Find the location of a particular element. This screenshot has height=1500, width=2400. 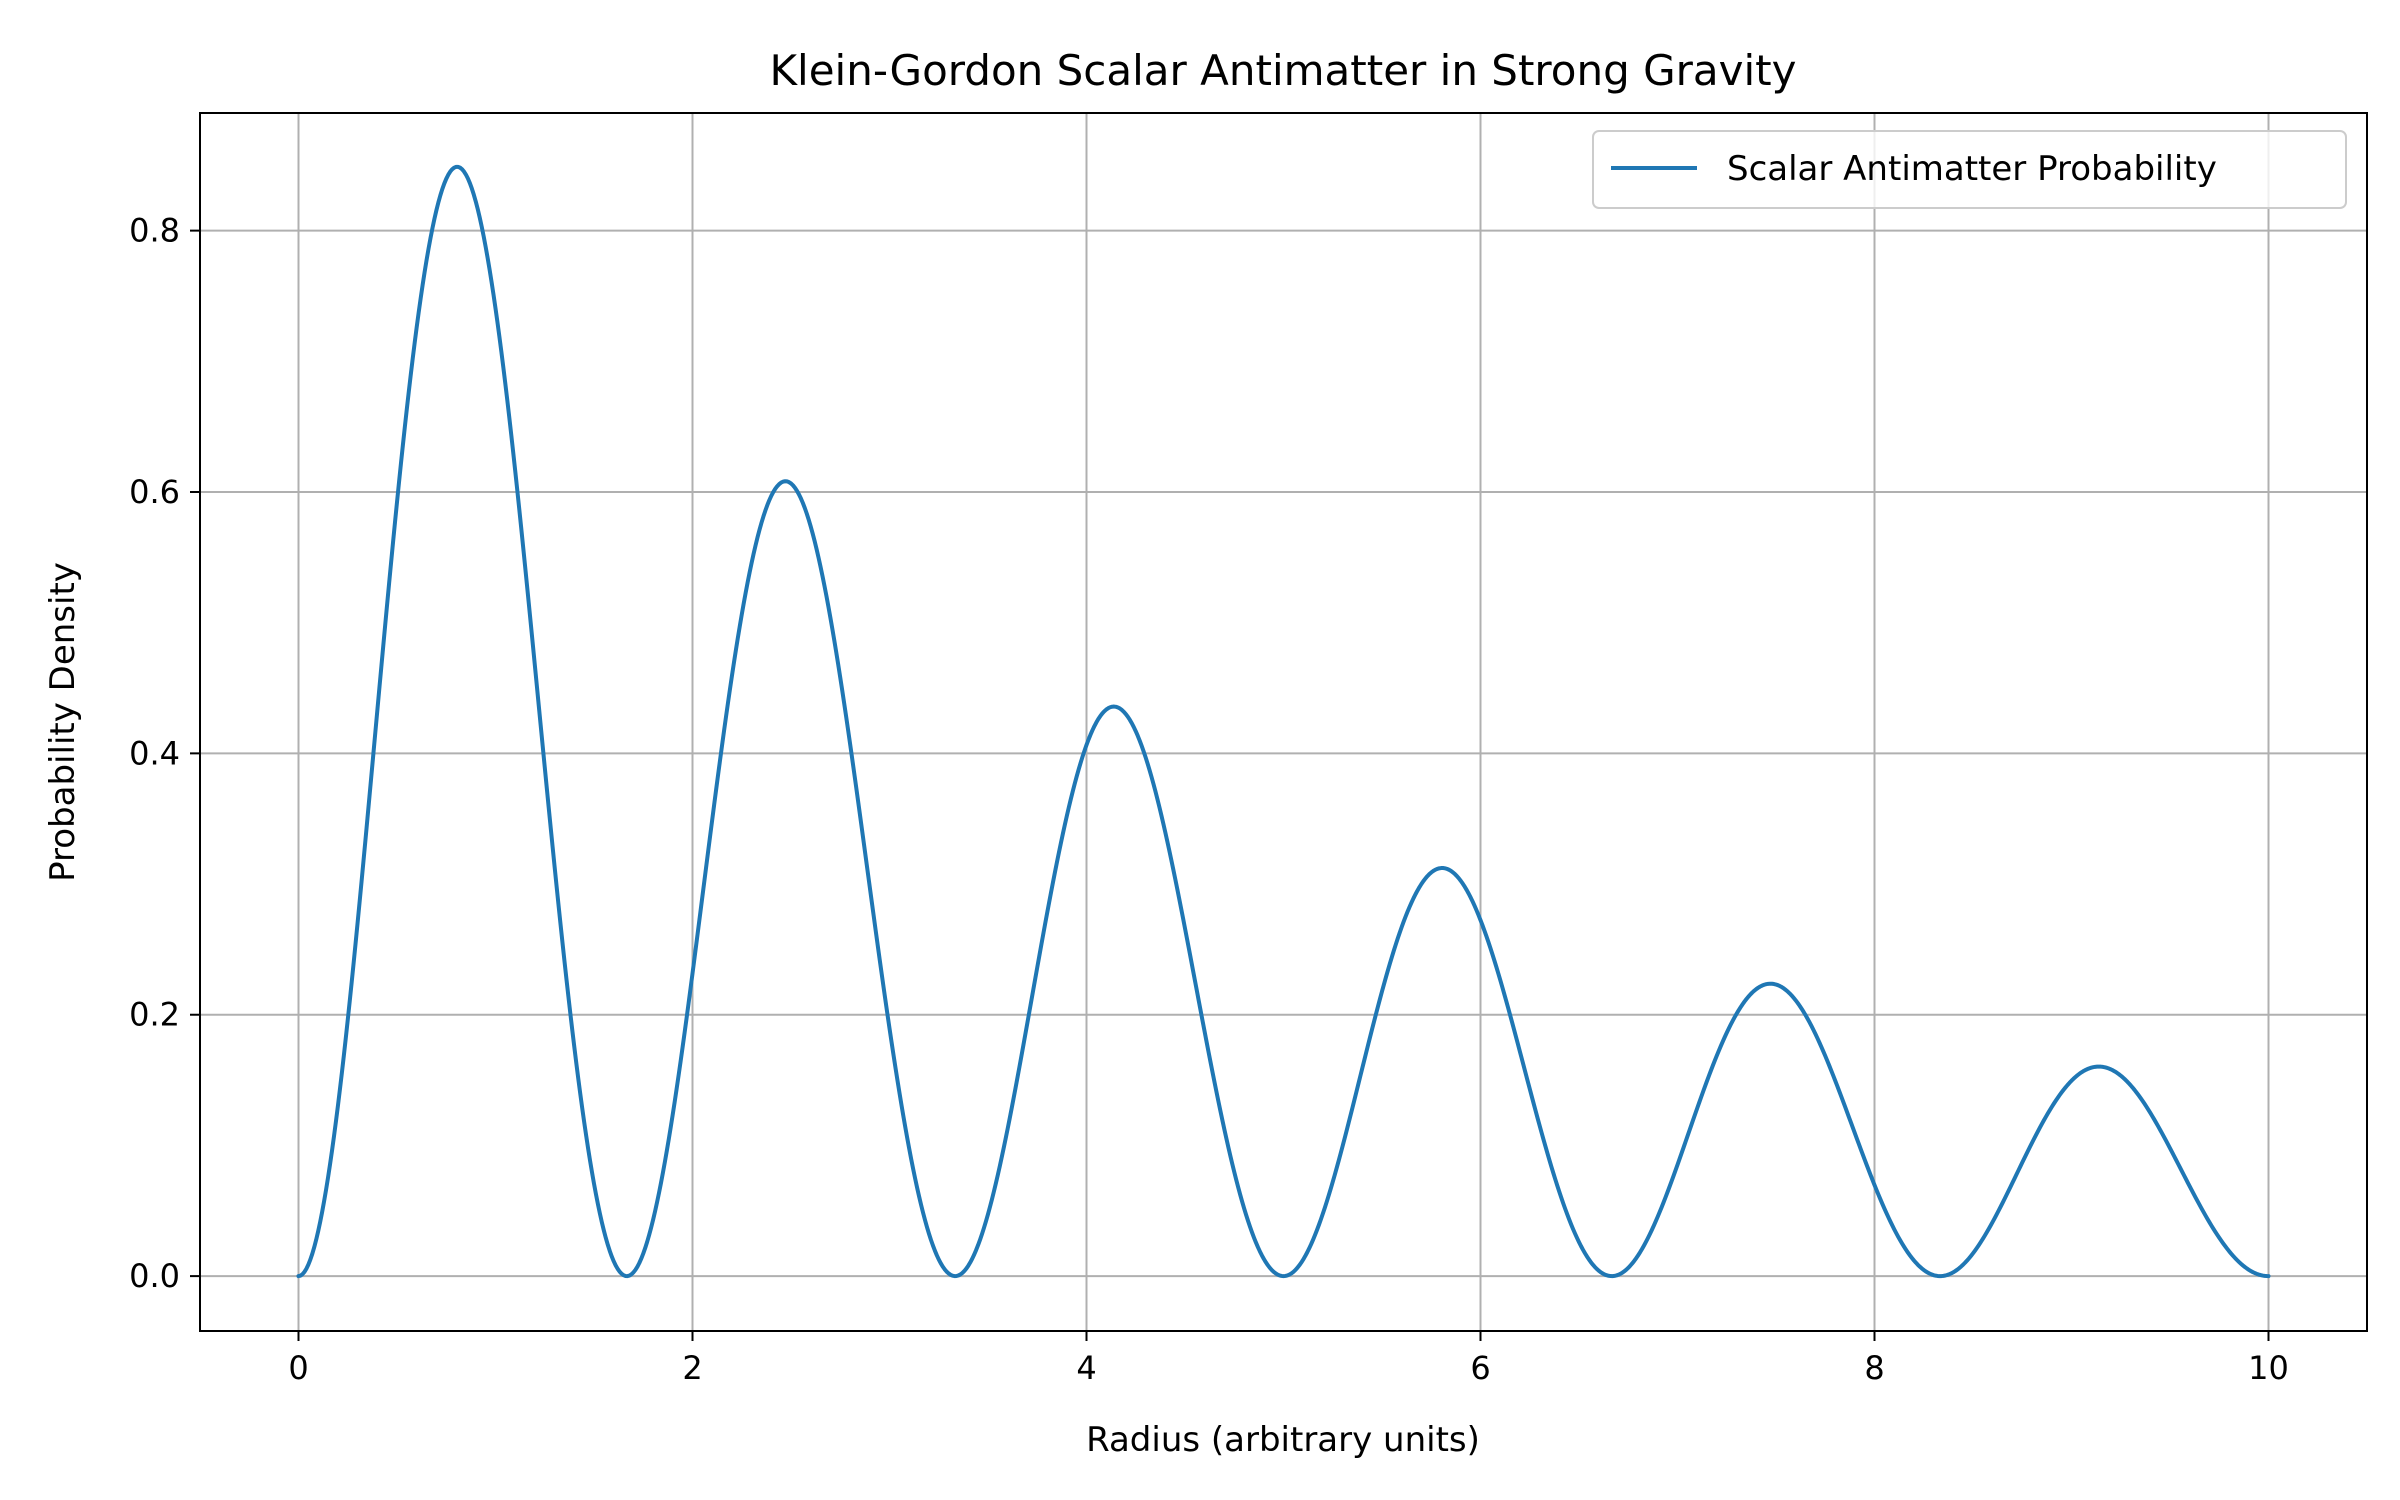

x-tick-label: 0 is located at coordinates (298, 1368).